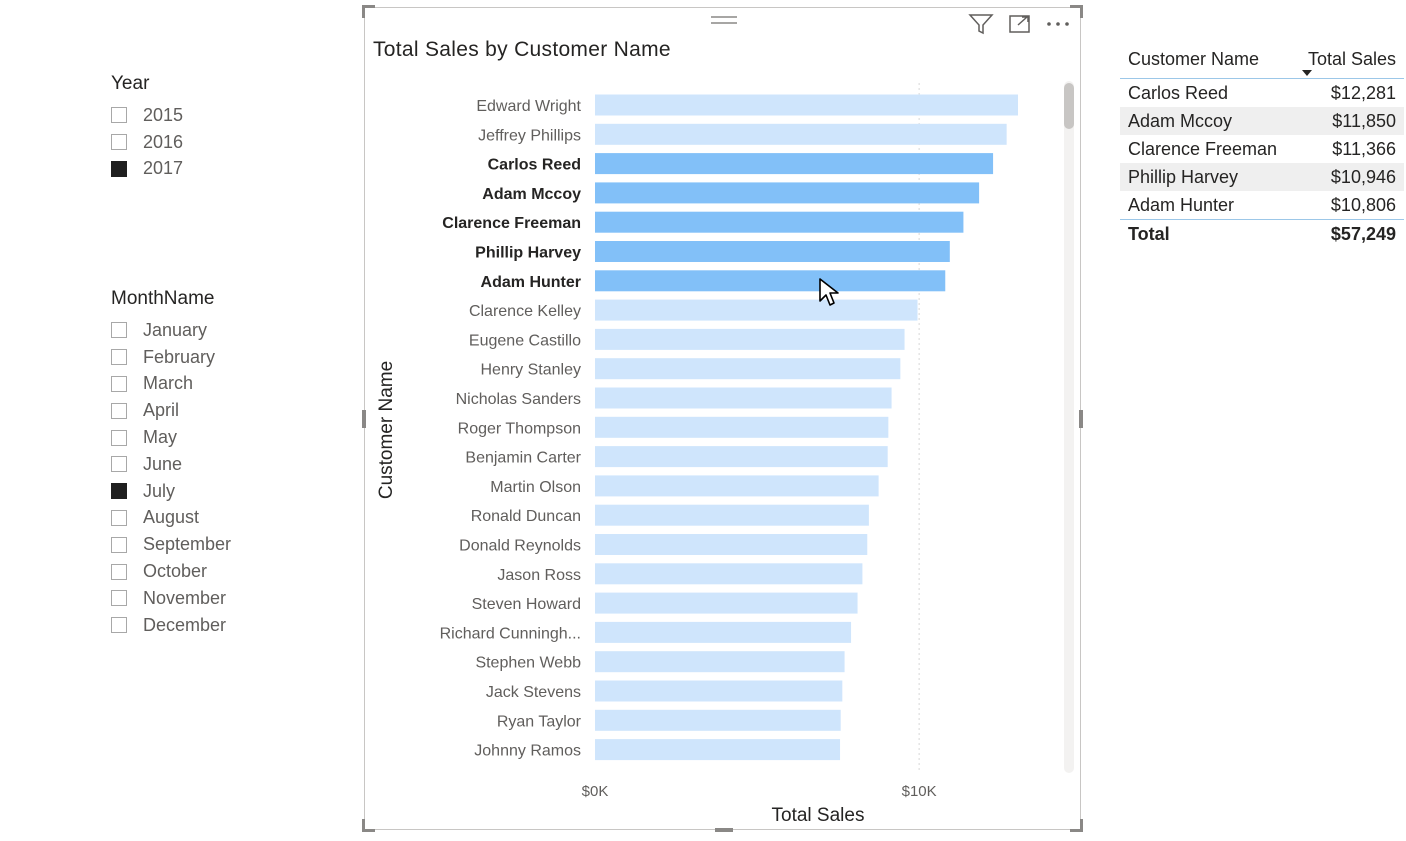 Image resolution: width=1406 pixels, height=841 pixels. I want to click on y-tick-label: Nicholas Sanders, so click(518, 399).